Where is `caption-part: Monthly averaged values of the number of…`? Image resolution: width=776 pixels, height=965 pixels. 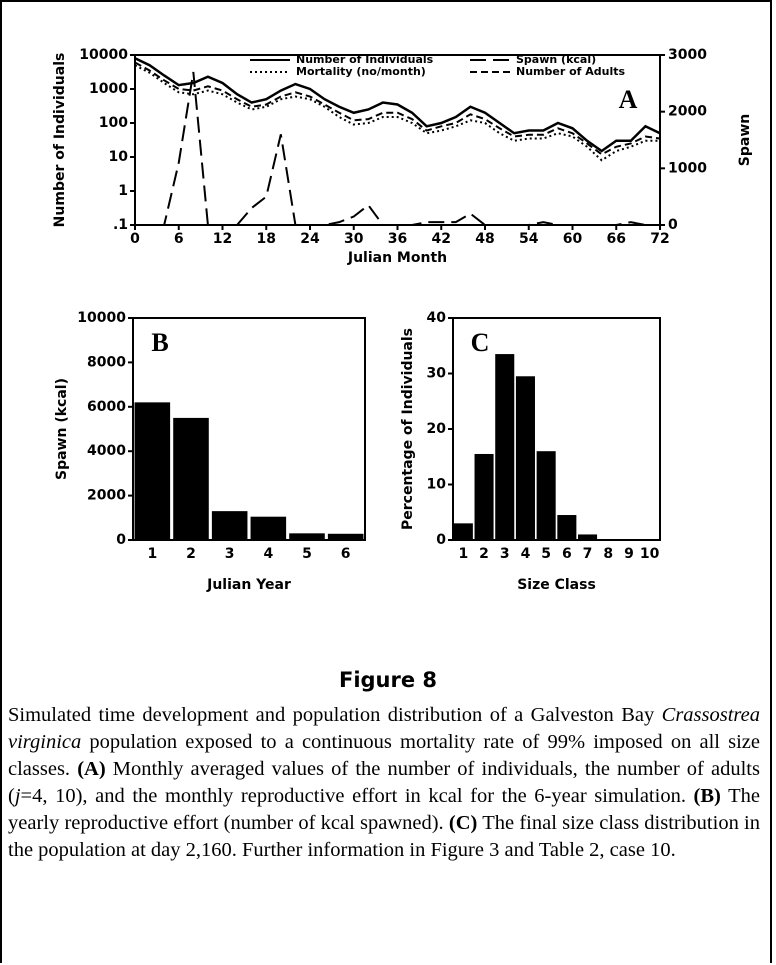
caption-part: Monthly averaged values of the number of… is located at coordinates (384, 782).